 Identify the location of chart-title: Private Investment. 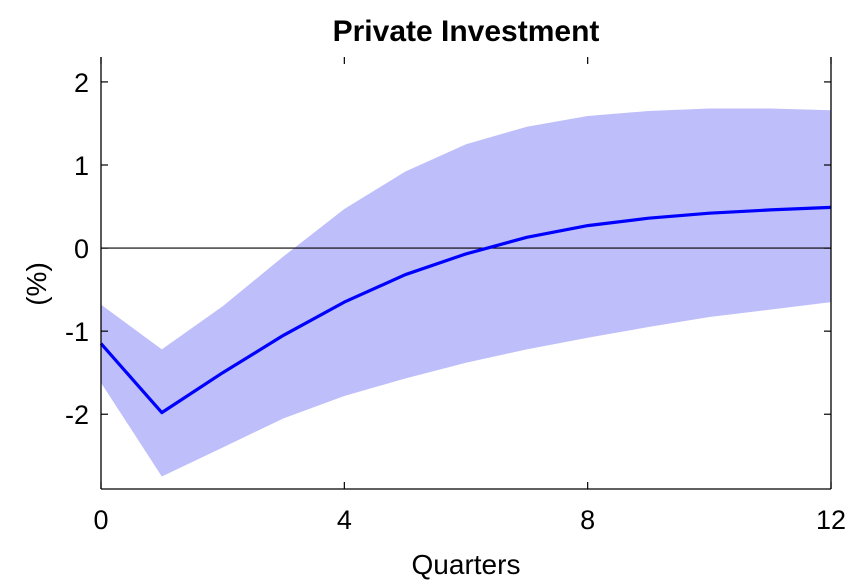
(466, 31).